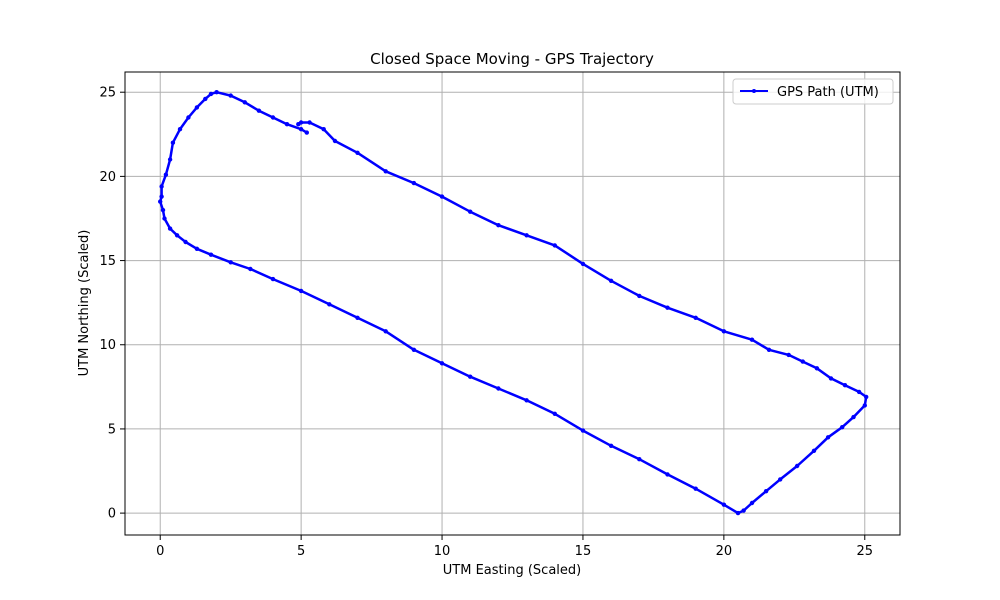 This screenshot has width=1000, height=600. What do you see at coordinates (107, 261) in the screenshot?
I see `y-tick-label: 15` at bounding box center [107, 261].